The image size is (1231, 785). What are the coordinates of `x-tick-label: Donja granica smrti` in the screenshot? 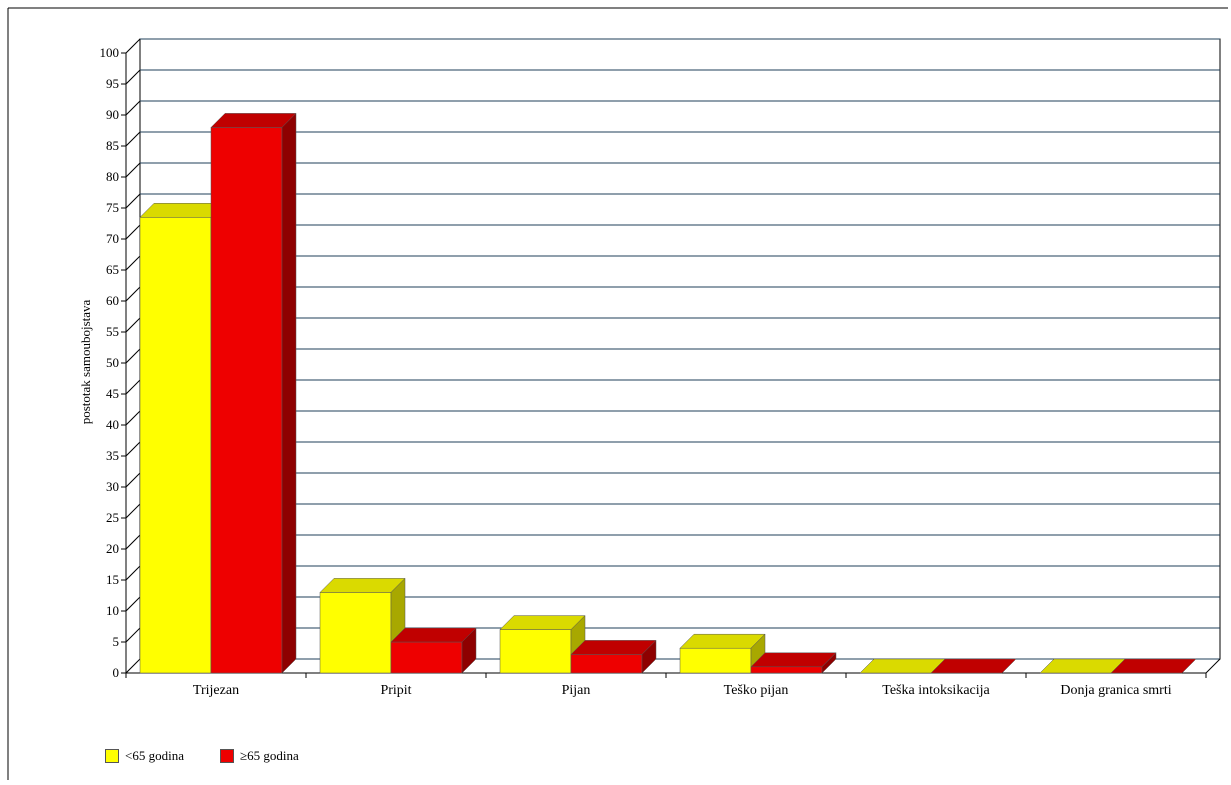 It's located at (1115, 690).